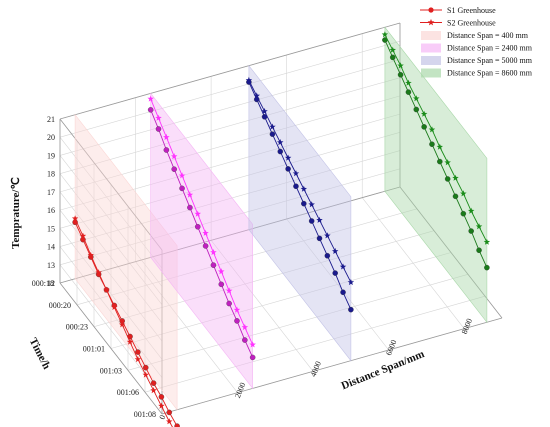  Describe the element at coordinates (51, 247) in the screenshot. I see `z-tick-label: 14` at that location.